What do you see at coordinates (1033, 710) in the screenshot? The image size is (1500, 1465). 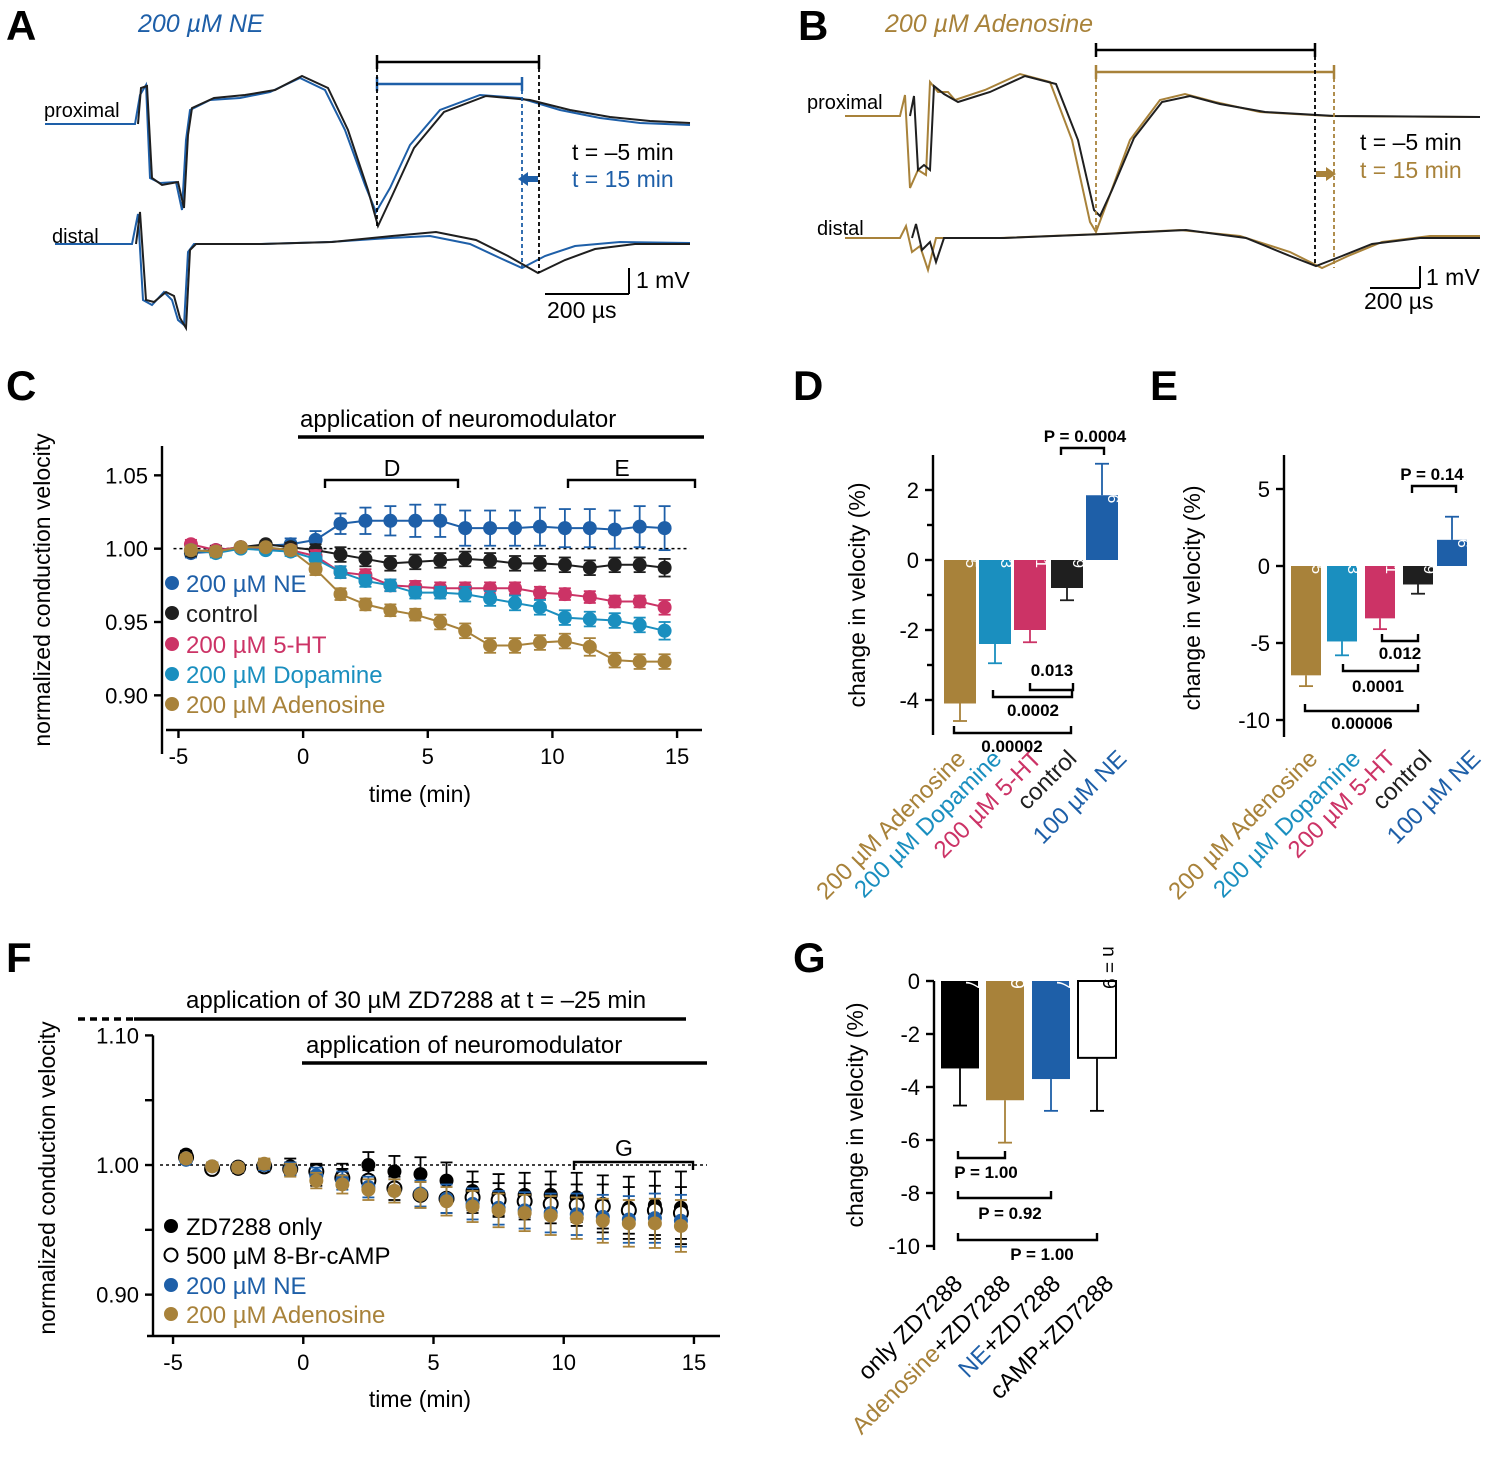 I see `panel-d-p-dopamine-control: 0.0002` at bounding box center [1033, 710].